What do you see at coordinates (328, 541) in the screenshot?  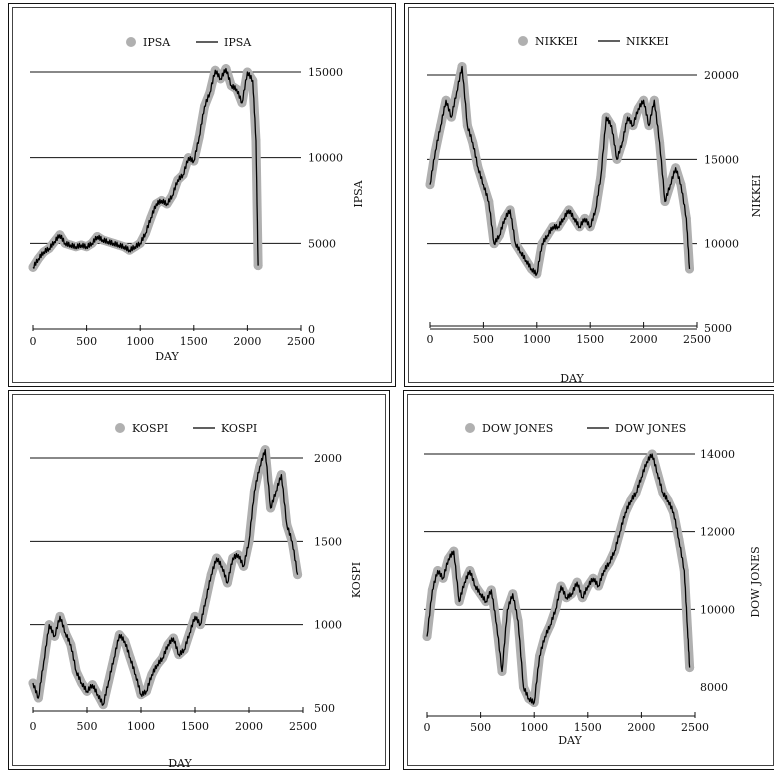 I see `y-tick-label: 1500` at bounding box center [328, 541].